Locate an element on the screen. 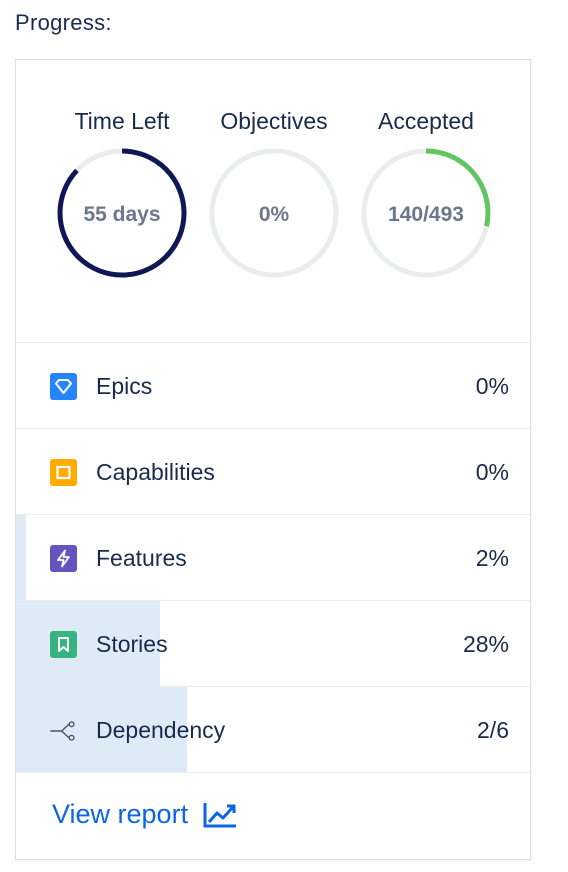 This screenshot has width=568, height=872. gauge-value: 0% is located at coordinates (274, 214).